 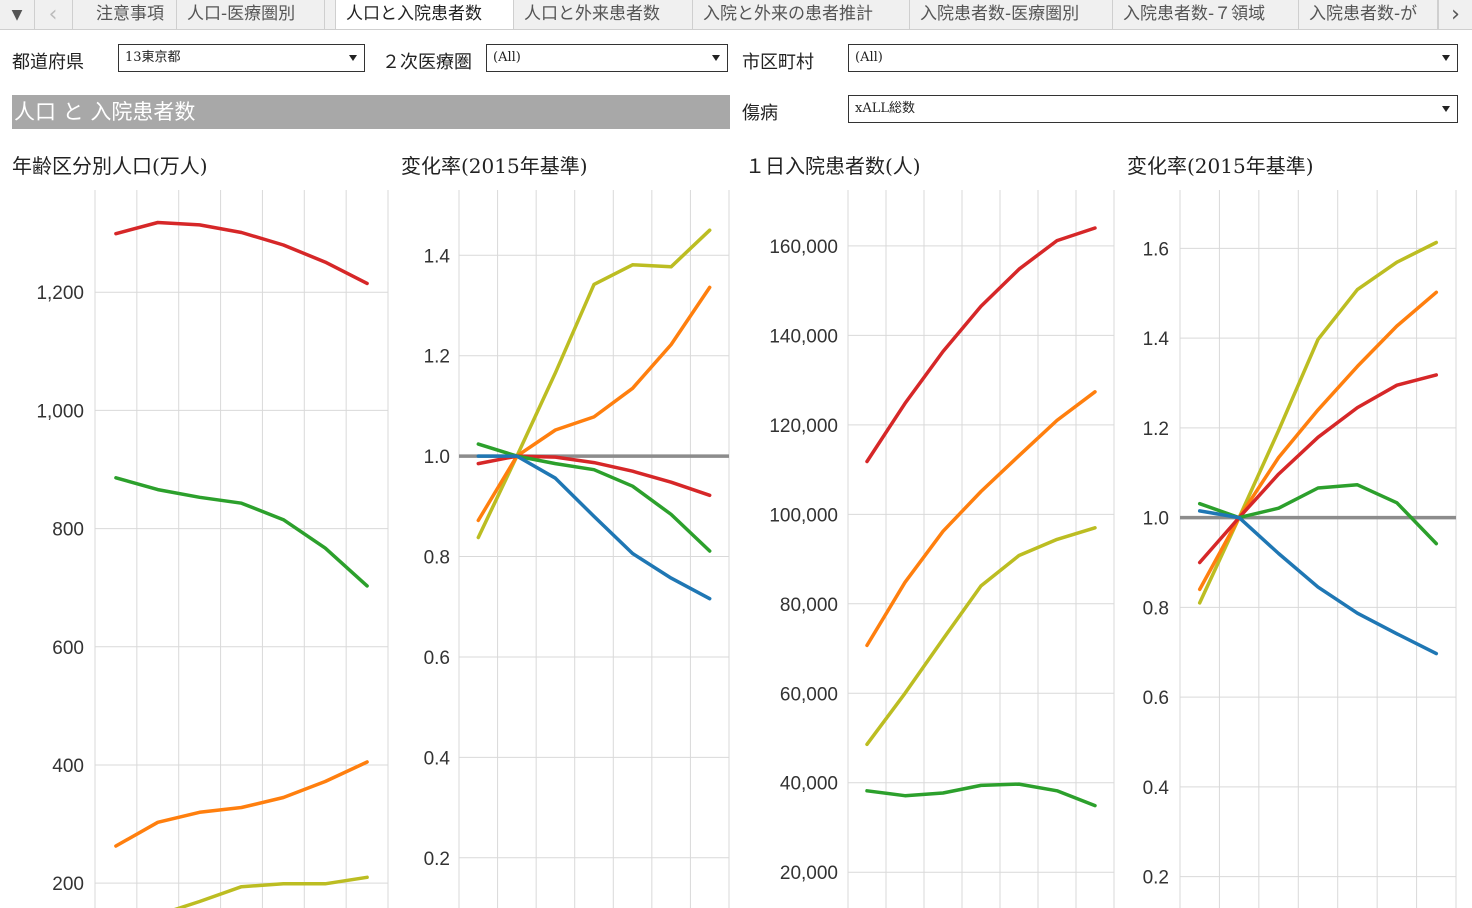 What do you see at coordinates (885, 108) in the screenshot?
I see `disease-value: xALL総数` at bounding box center [885, 108].